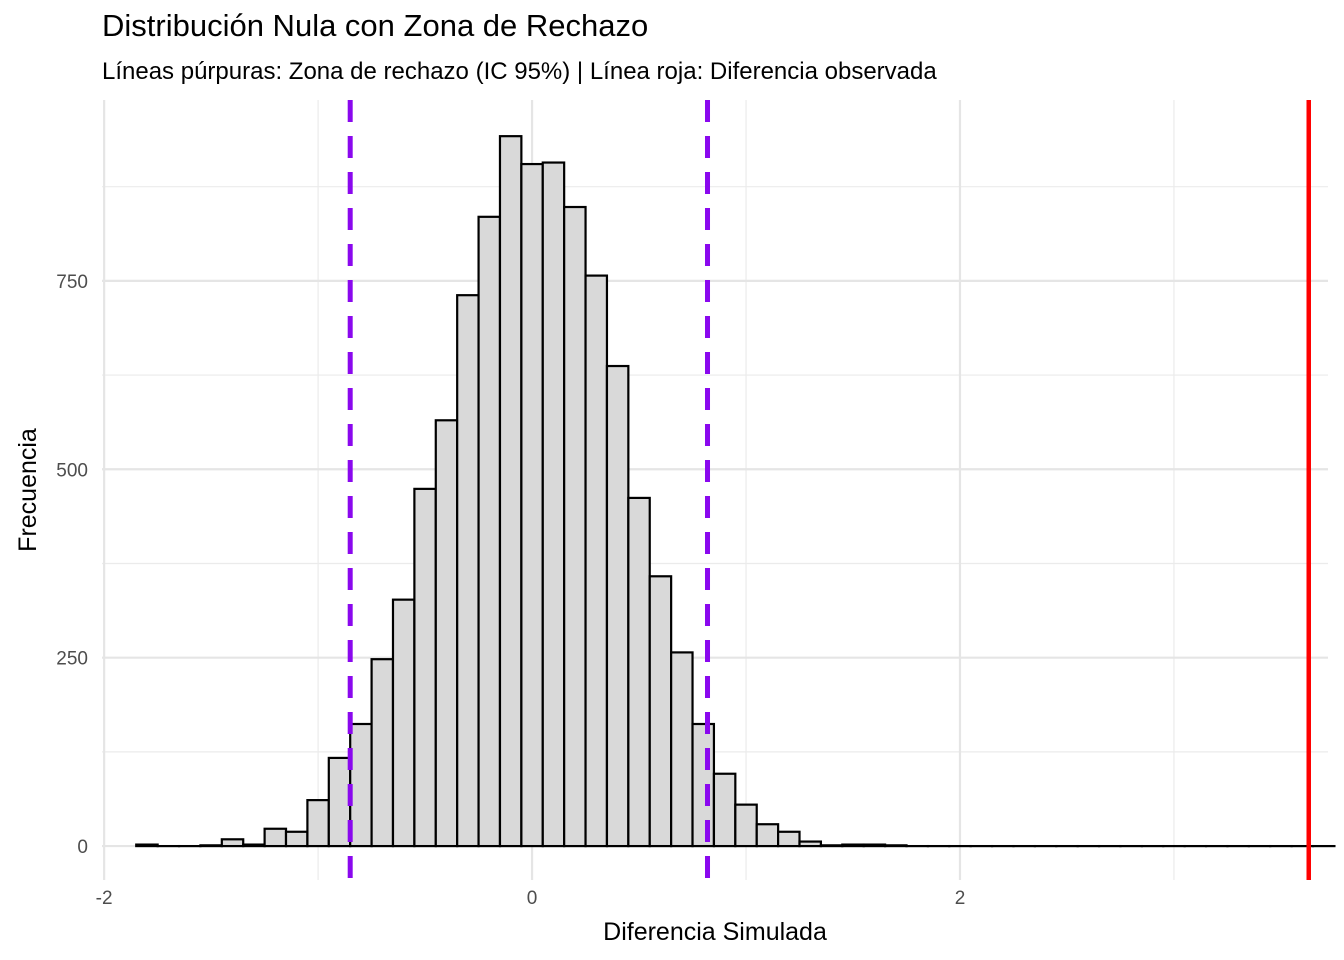 This screenshot has height=960, width=1344. What do you see at coordinates (72, 282) in the screenshot?
I see `y-tick-label: 750` at bounding box center [72, 282].